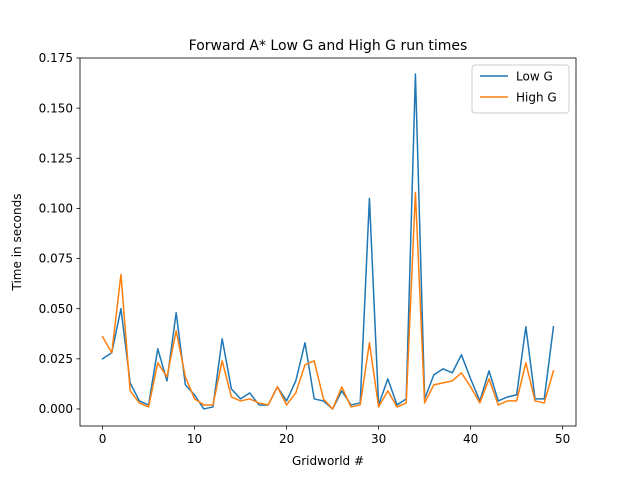 This screenshot has width=640, height=478. Describe the element at coordinates (470, 439) in the screenshot. I see `x-tick-label: 40` at that location.